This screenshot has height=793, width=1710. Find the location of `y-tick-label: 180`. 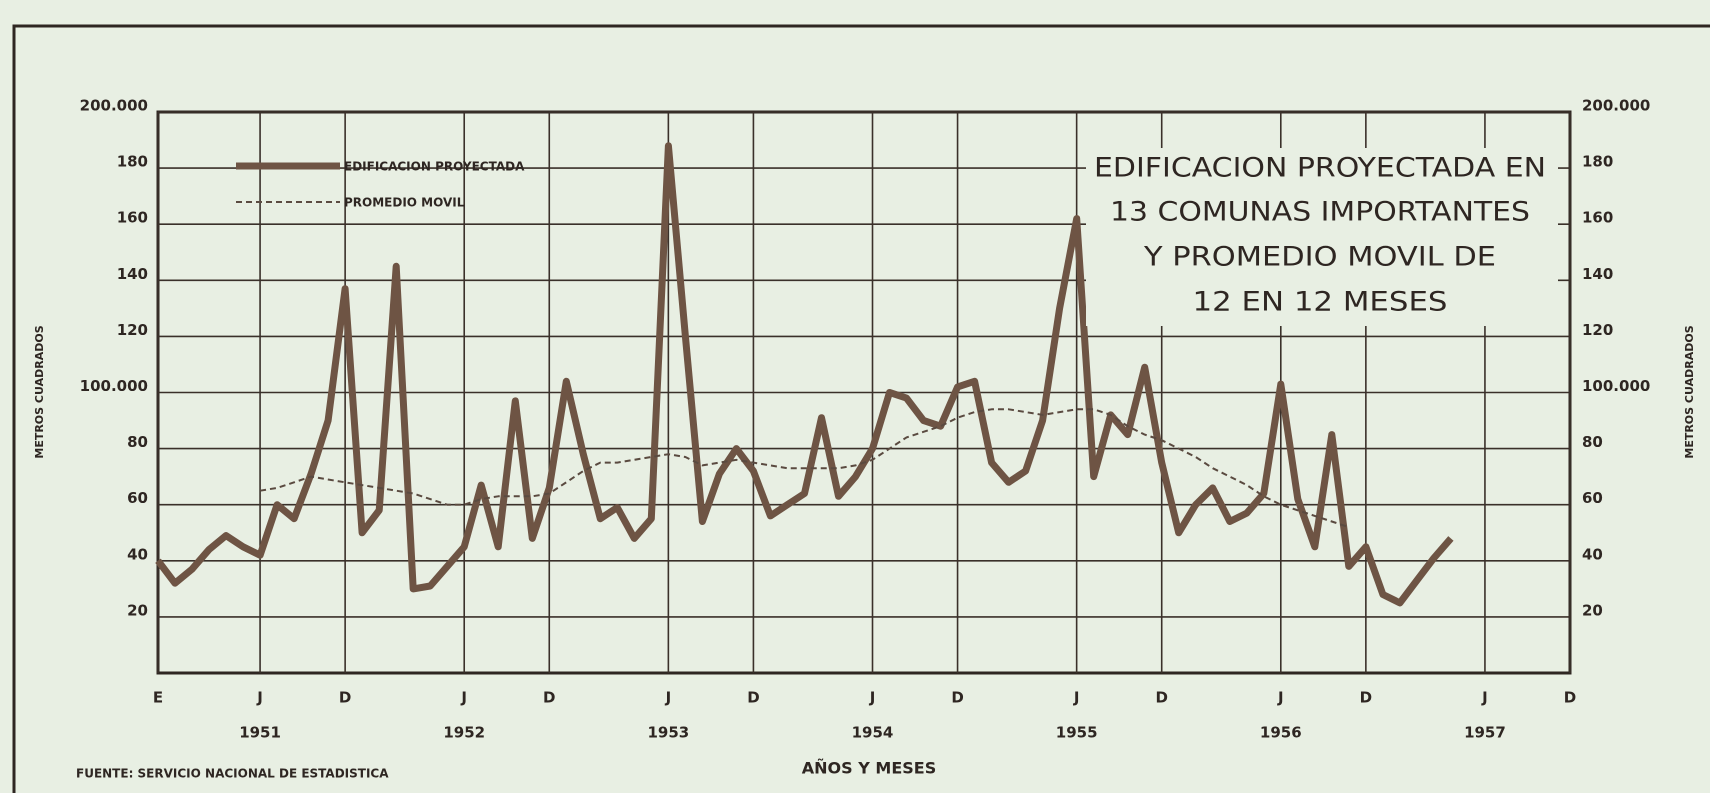

y-tick-label: 180 is located at coordinates (132, 162).